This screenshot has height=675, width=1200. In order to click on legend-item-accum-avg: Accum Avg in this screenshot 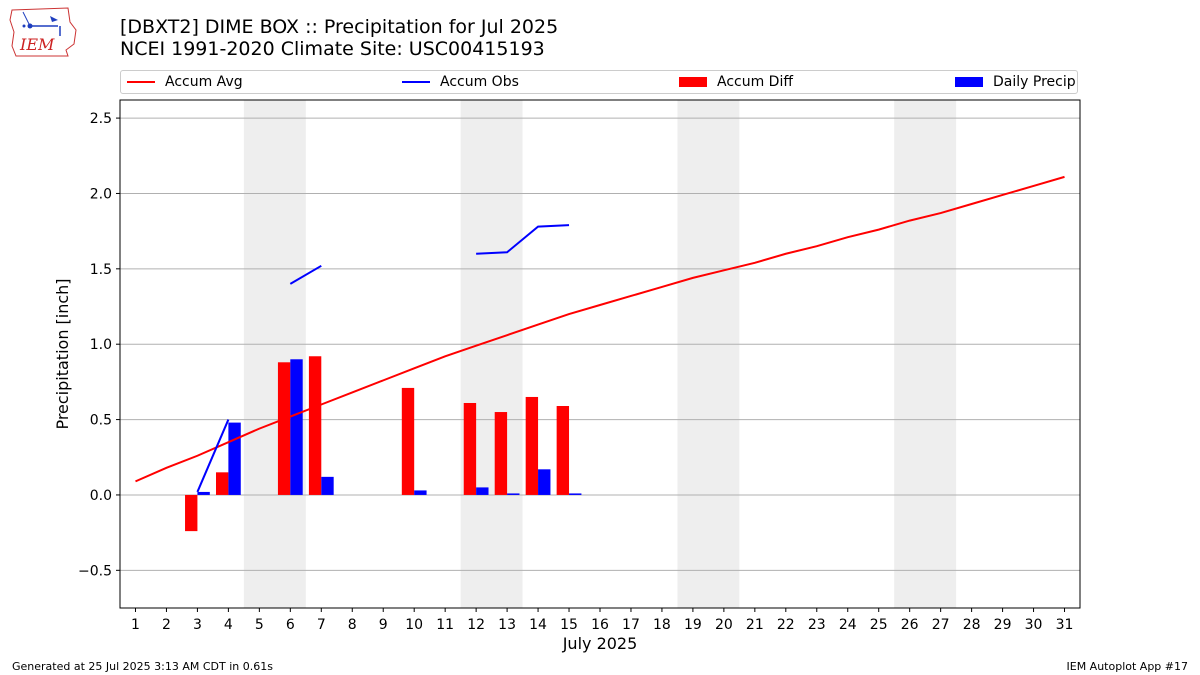, I will do `click(185, 82)`.